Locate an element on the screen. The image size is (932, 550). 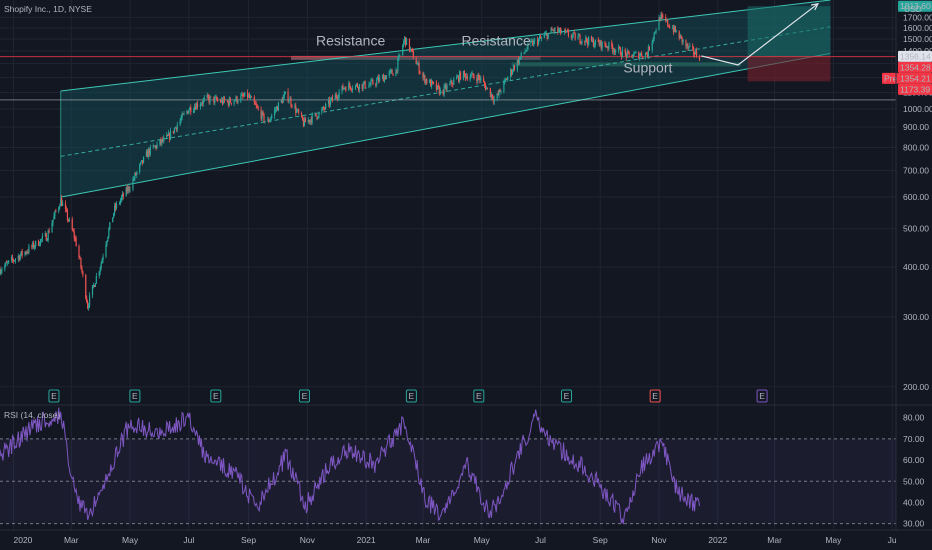
projection-line is located at coordinates (760, 34).